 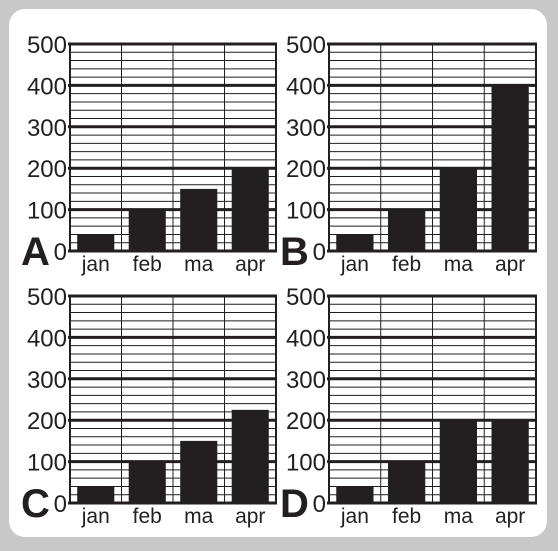 I want to click on panel-label: C, so click(x=35, y=504).